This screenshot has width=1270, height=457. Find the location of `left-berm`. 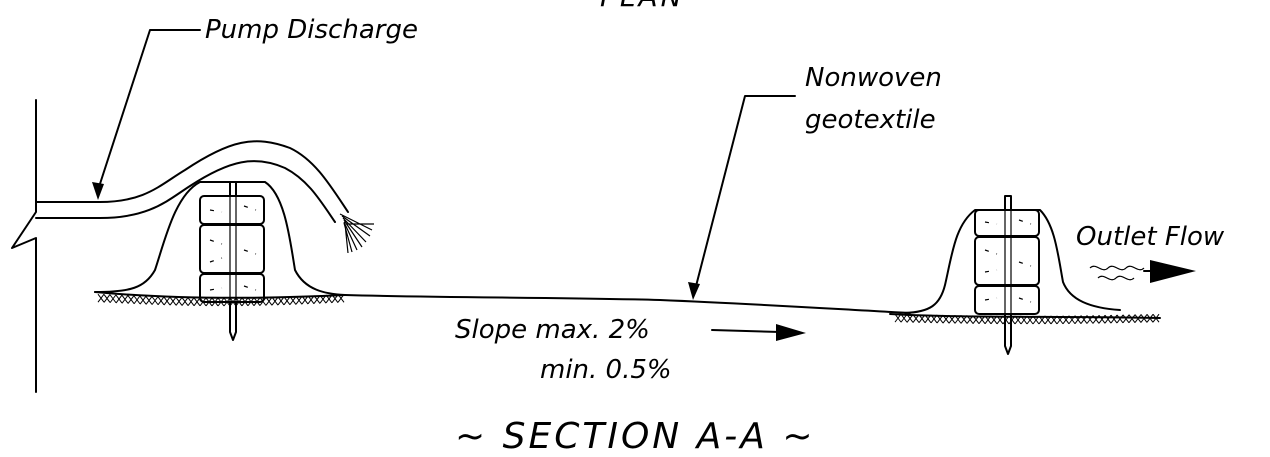

left-berm is located at coordinates (220, 238).